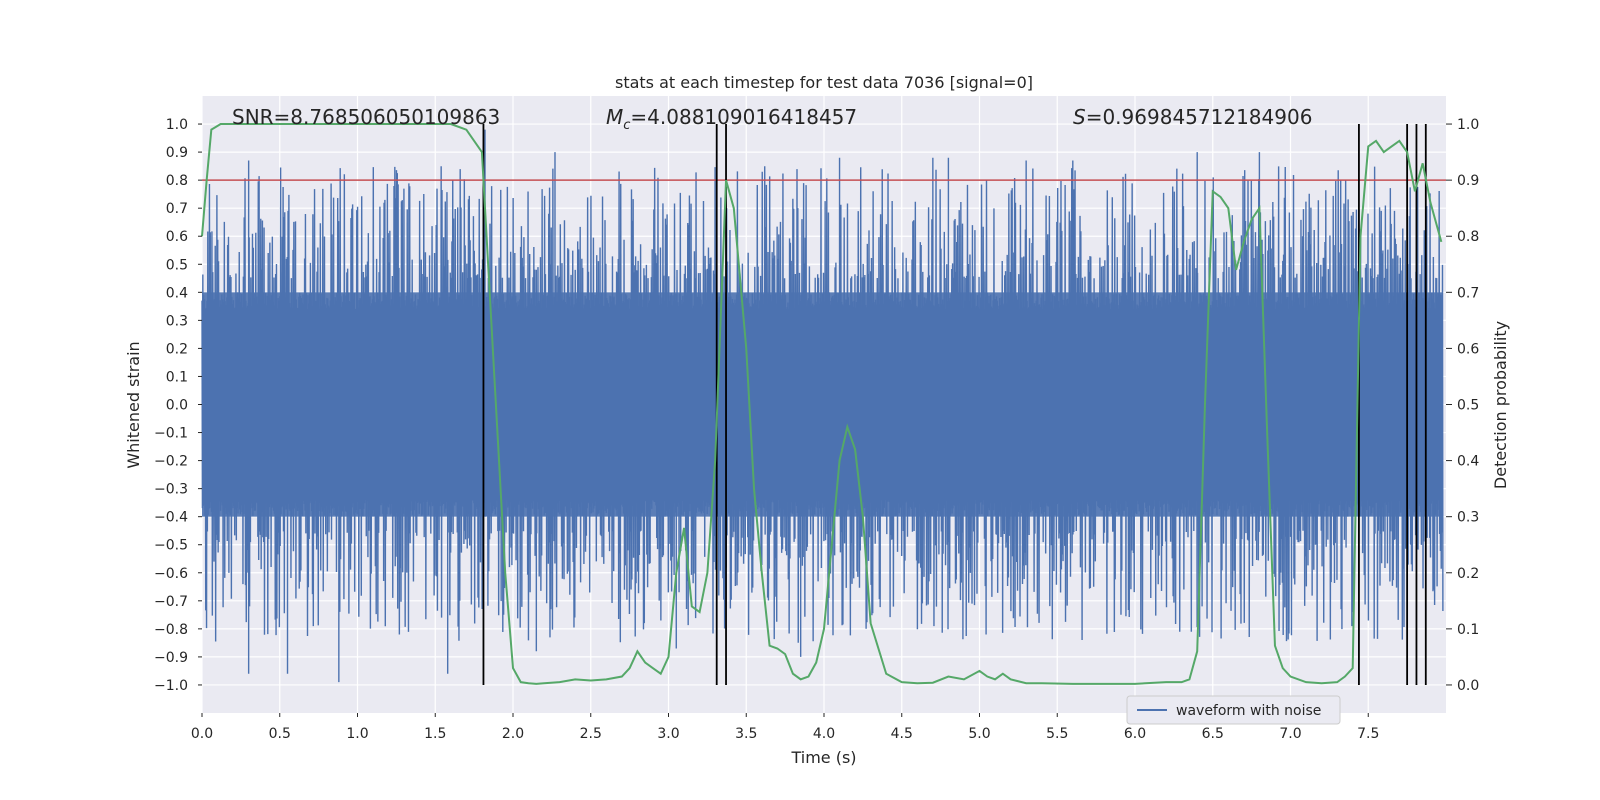 The width and height of the screenshot is (1600, 800). What do you see at coordinates (177, 237) in the screenshot?
I see `y-left-tick-label: 0.6` at bounding box center [177, 237].